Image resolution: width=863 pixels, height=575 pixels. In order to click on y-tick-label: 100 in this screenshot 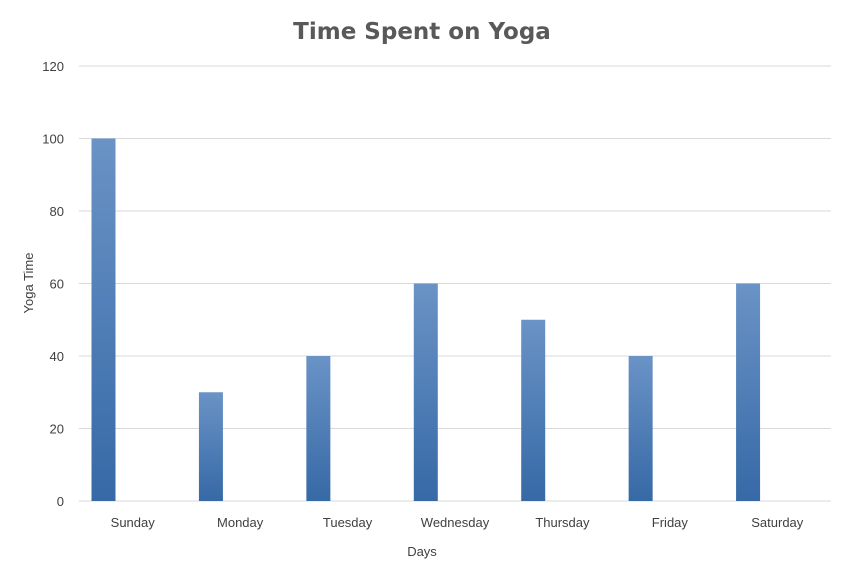, I will do `click(53, 139)`.